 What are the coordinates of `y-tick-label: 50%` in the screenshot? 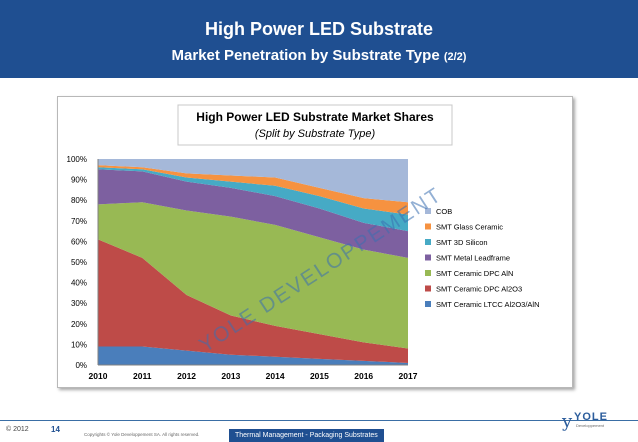 It's located at (79, 262).